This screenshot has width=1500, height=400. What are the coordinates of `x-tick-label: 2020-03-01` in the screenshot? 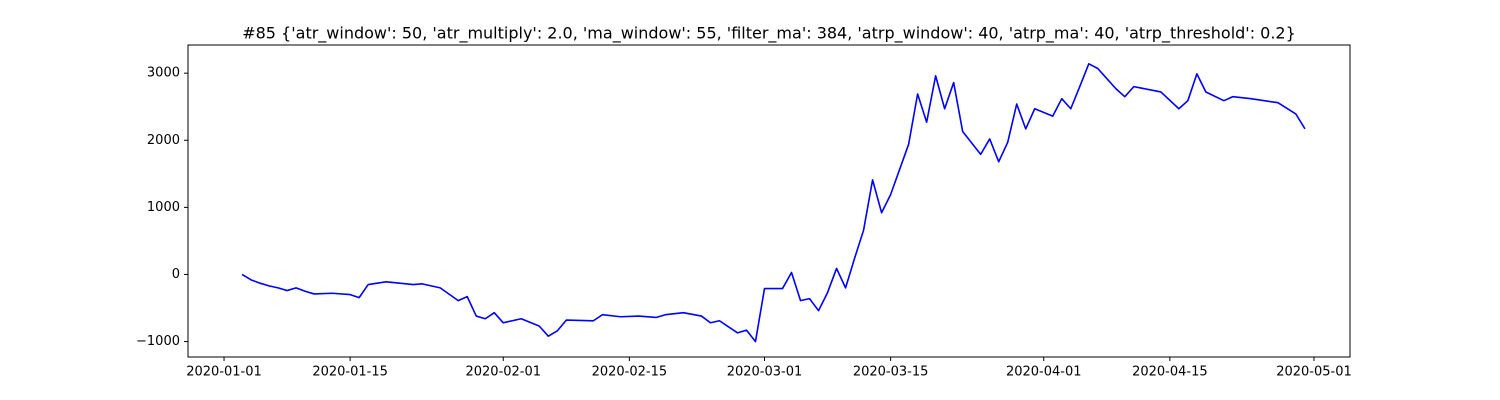 It's located at (765, 372).